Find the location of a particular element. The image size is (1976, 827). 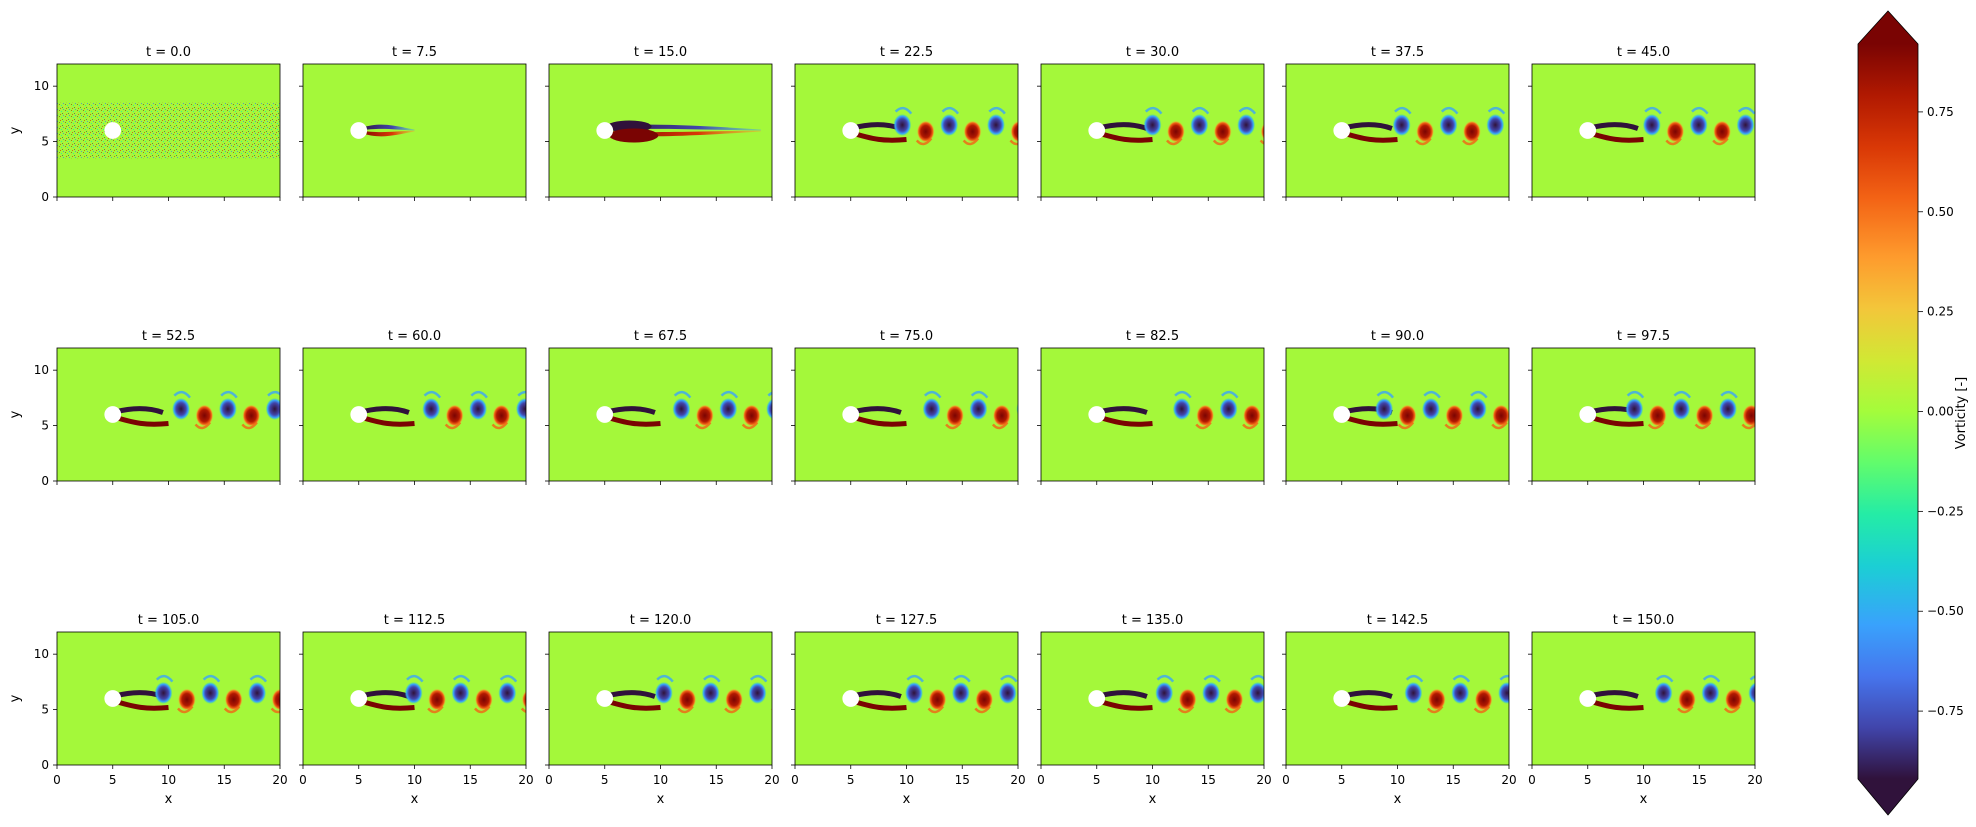

subplot: t = 0.0 0 5 10 y is located at coordinates (144, 124).